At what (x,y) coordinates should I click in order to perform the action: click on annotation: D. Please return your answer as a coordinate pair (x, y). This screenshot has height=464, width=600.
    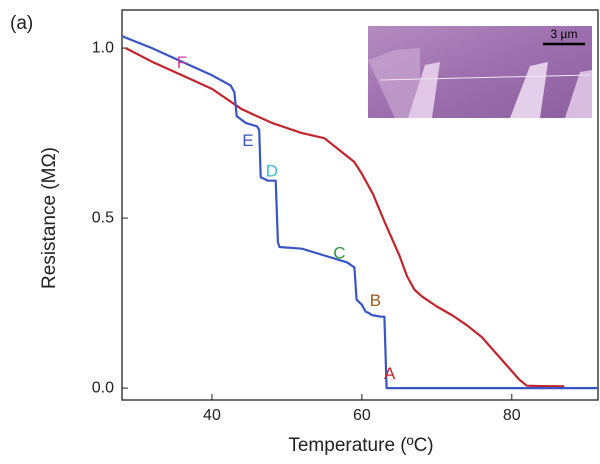
    Looking at the image, I should click on (272, 171).